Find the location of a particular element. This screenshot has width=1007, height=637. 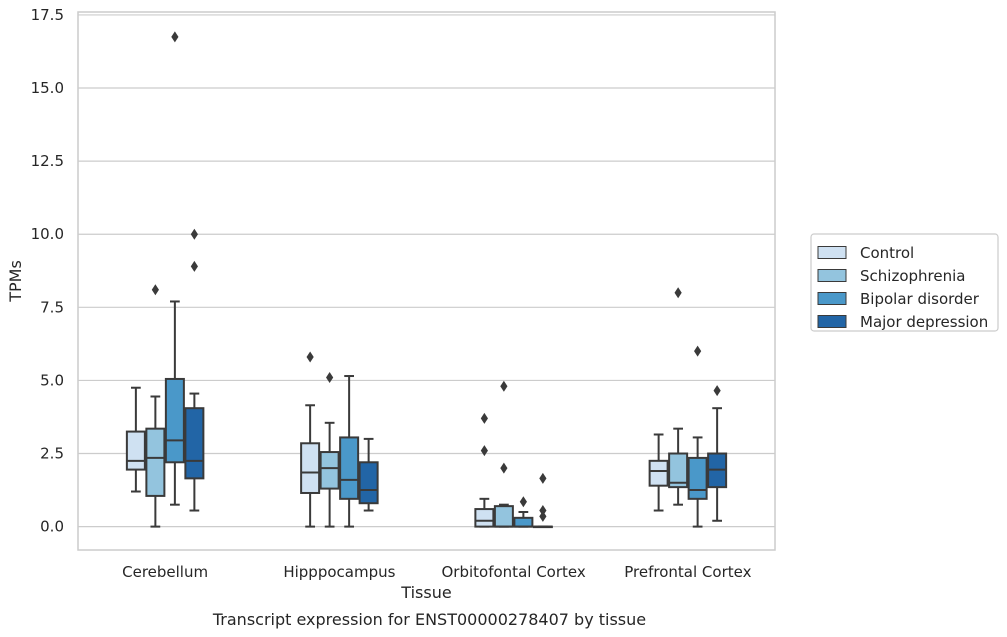

x-tick-label: Hipppocampus is located at coordinates (339, 572).